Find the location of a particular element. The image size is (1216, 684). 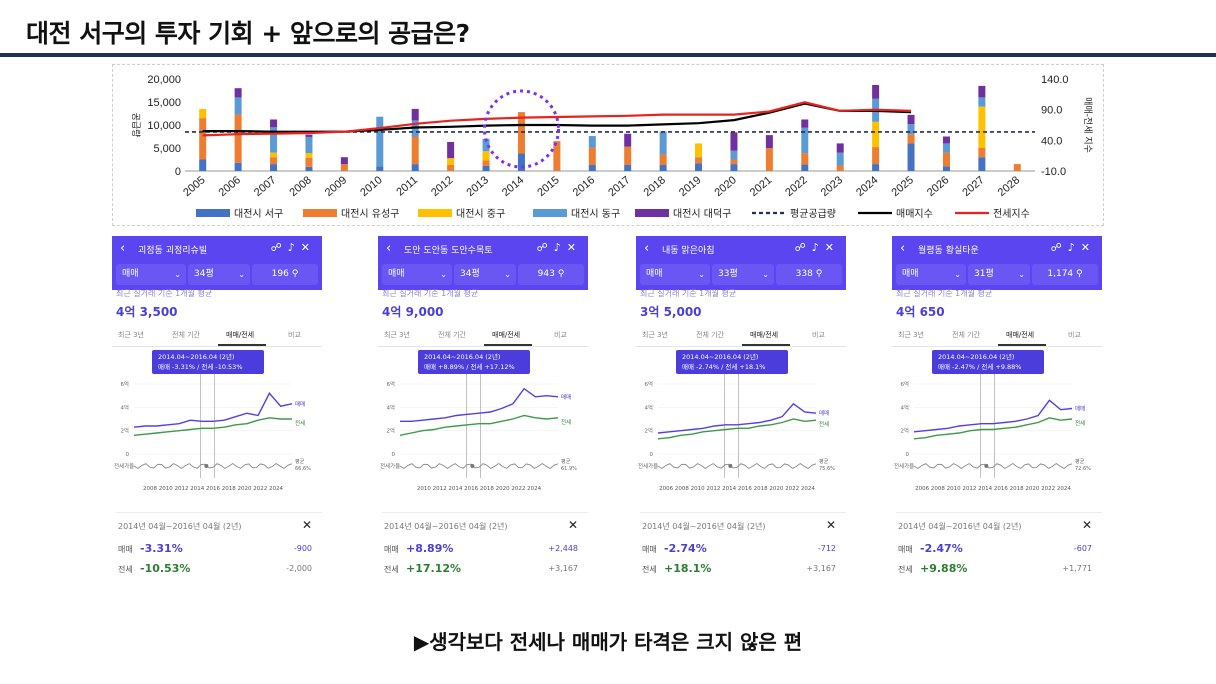

x-tick-label: 2028 is located at coordinates (1009, 186).